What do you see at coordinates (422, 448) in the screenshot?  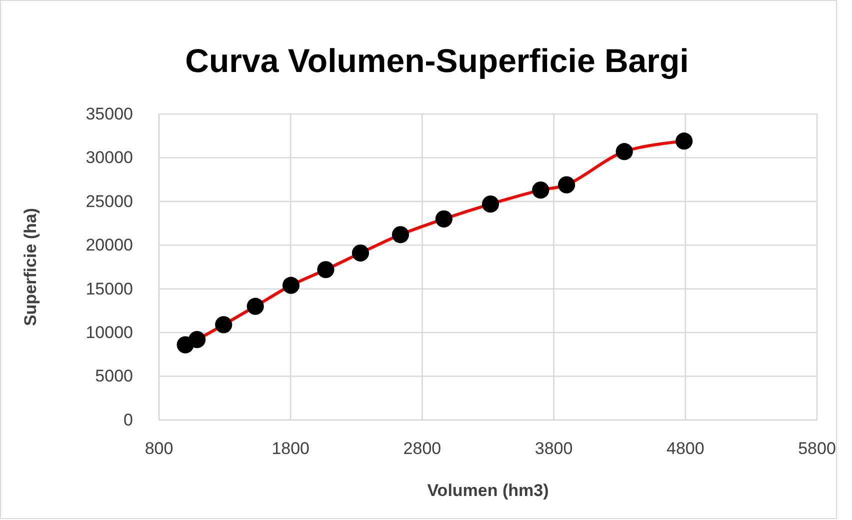 I see `x-tick-label: 2800` at bounding box center [422, 448].